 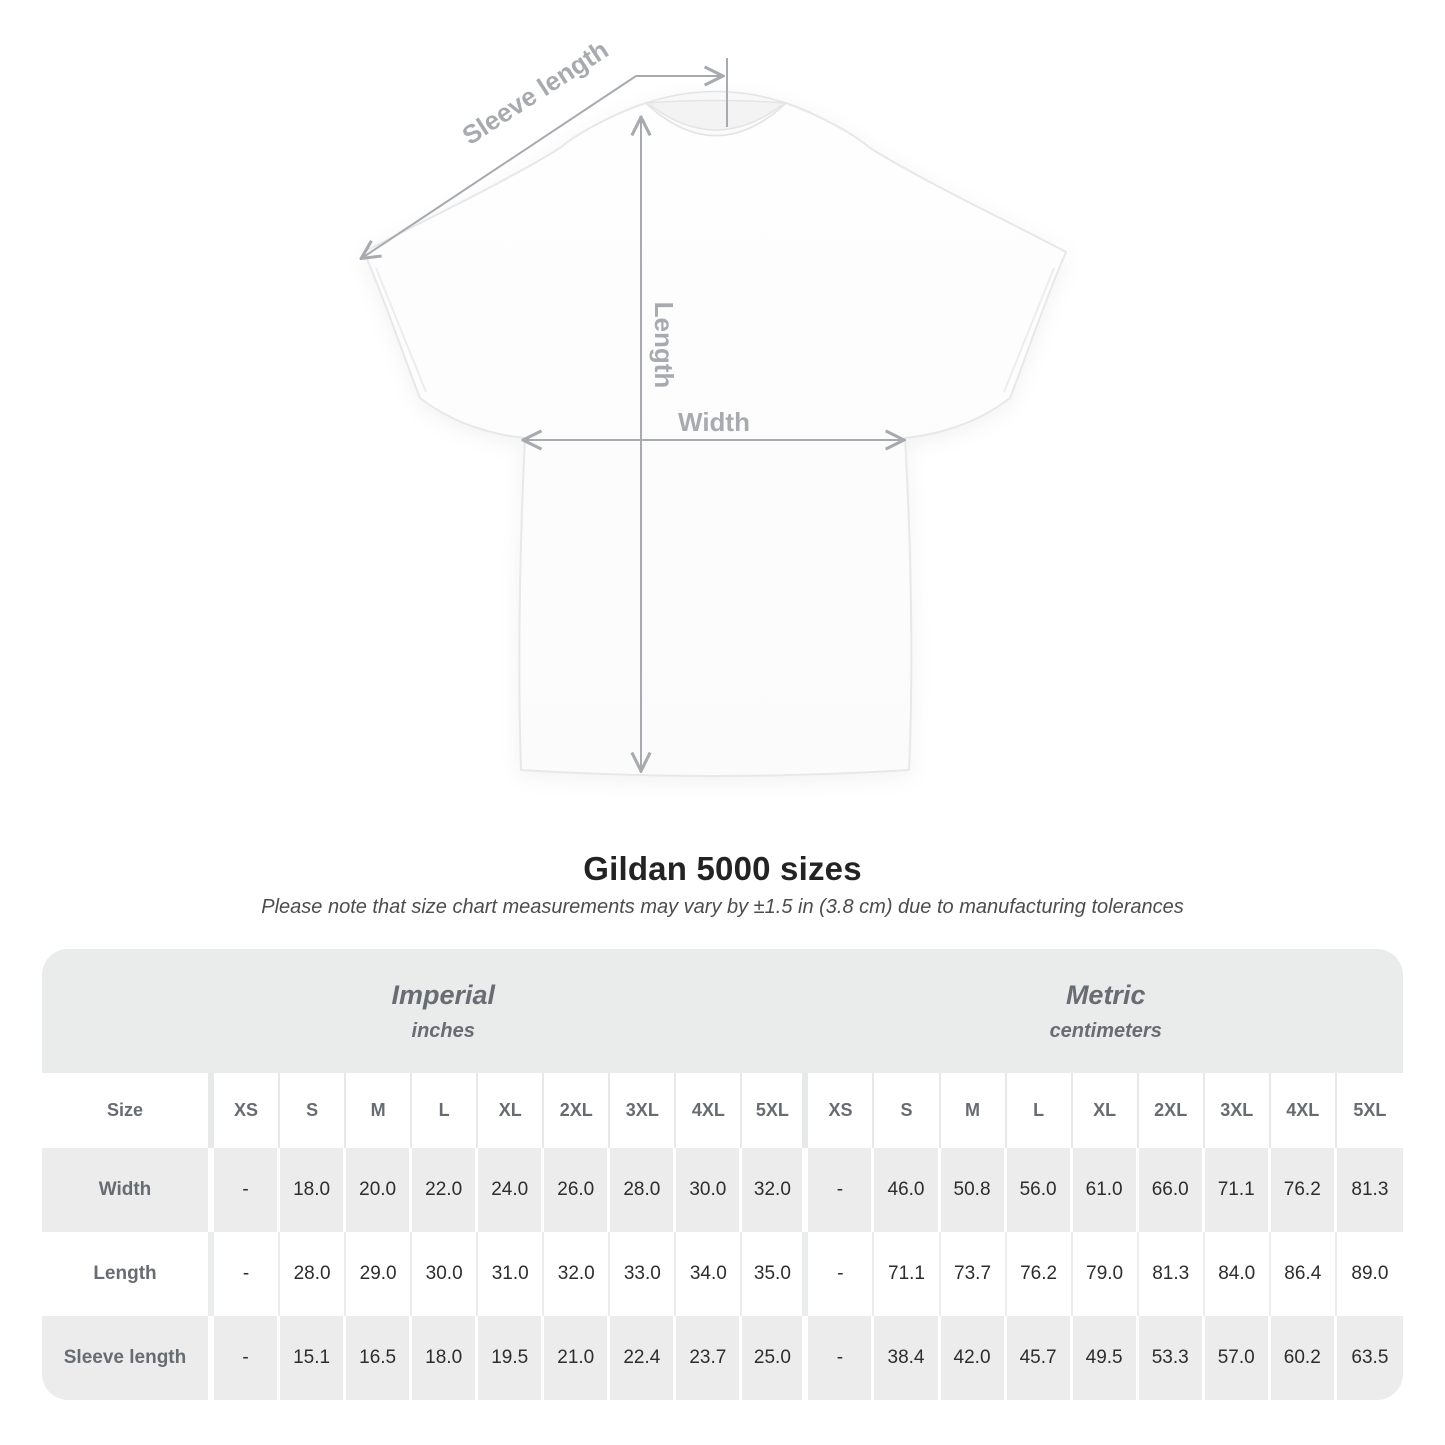 What do you see at coordinates (443, 995) in the screenshot?
I see `imperial-label: Imperial` at bounding box center [443, 995].